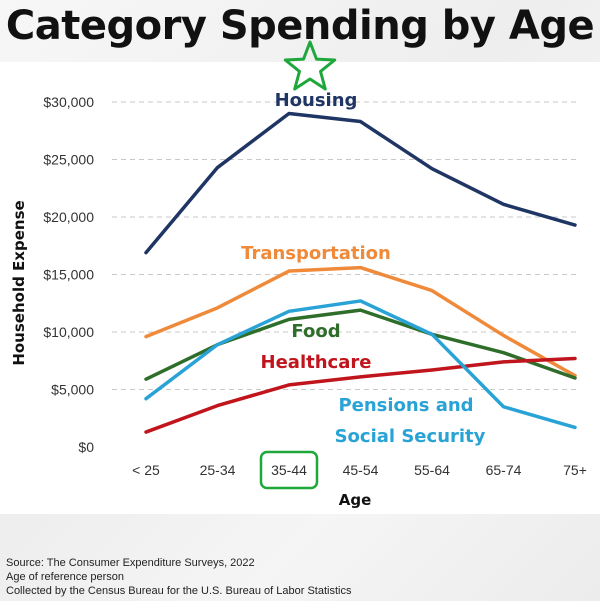 The height and width of the screenshot is (601, 600). Describe the element at coordinates (68, 275) in the screenshot. I see `y-tick-label: $15,000` at that location.